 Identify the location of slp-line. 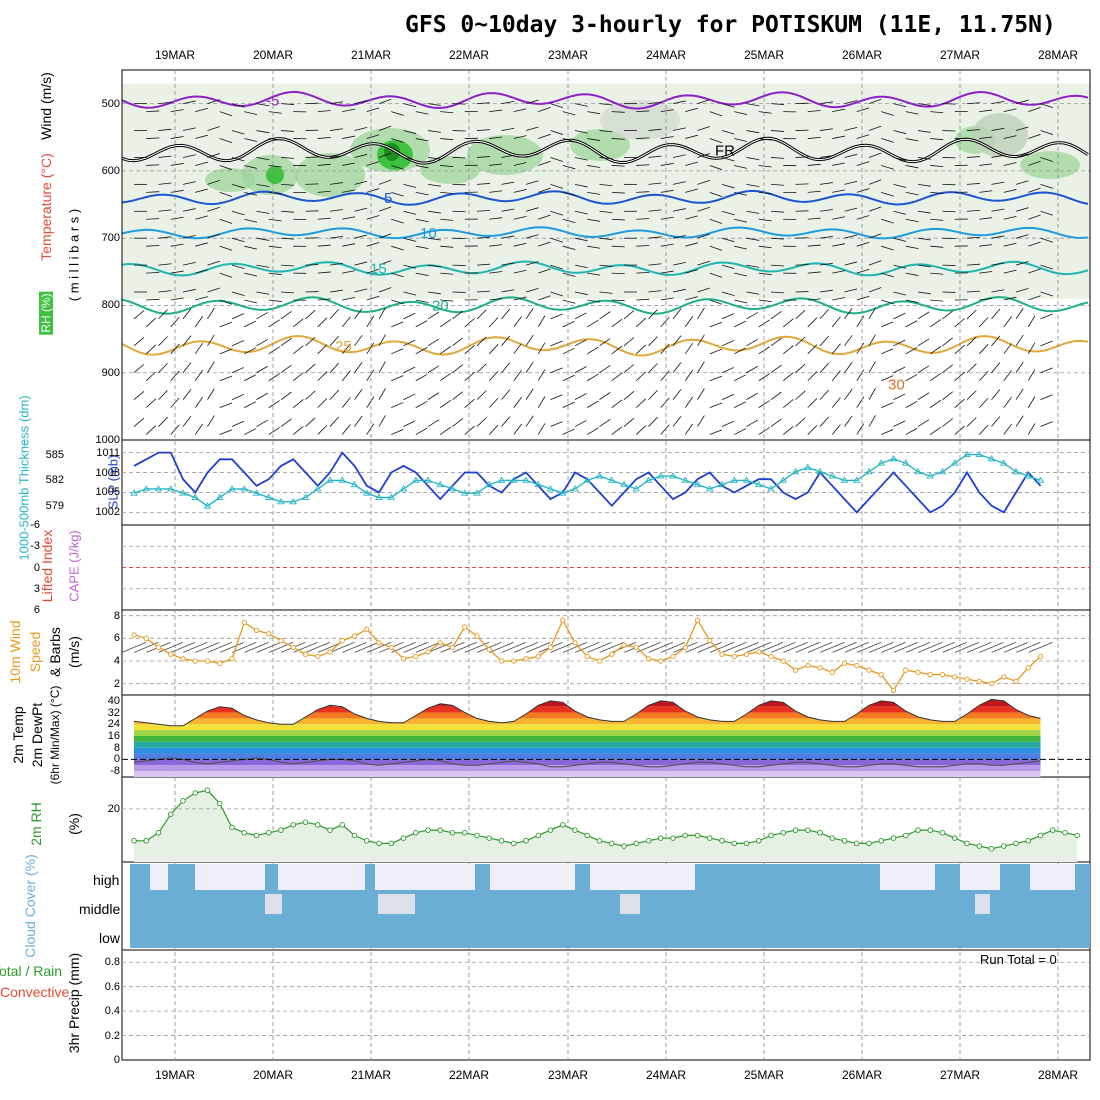
(587, 482).